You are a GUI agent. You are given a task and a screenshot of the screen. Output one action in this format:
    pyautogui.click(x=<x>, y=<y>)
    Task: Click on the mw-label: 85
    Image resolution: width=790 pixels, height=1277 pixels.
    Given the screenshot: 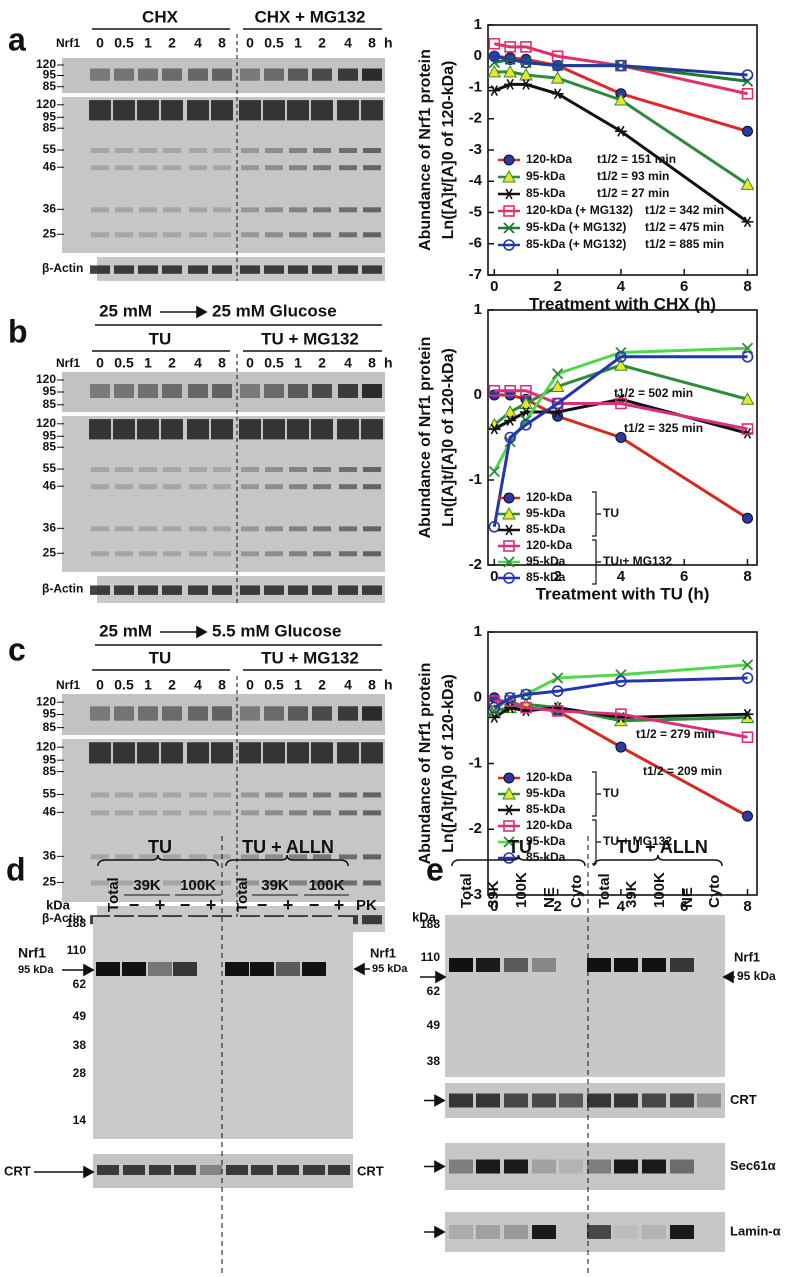 What is the action you would take?
    pyautogui.click(x=50, y=404)
    